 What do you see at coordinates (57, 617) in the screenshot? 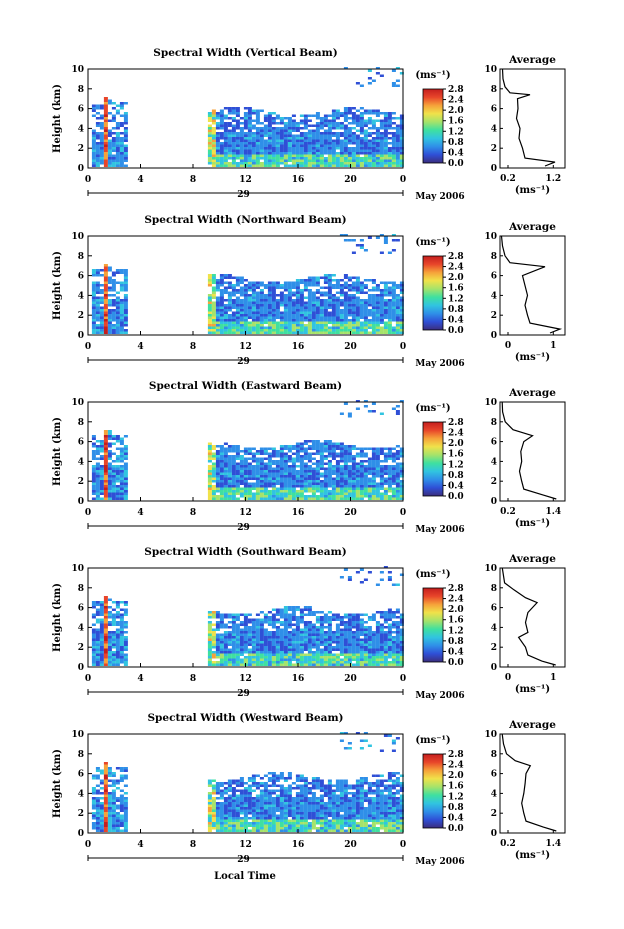
I see `y-axis-label: Height (km)` at bounding box center [57, 617].